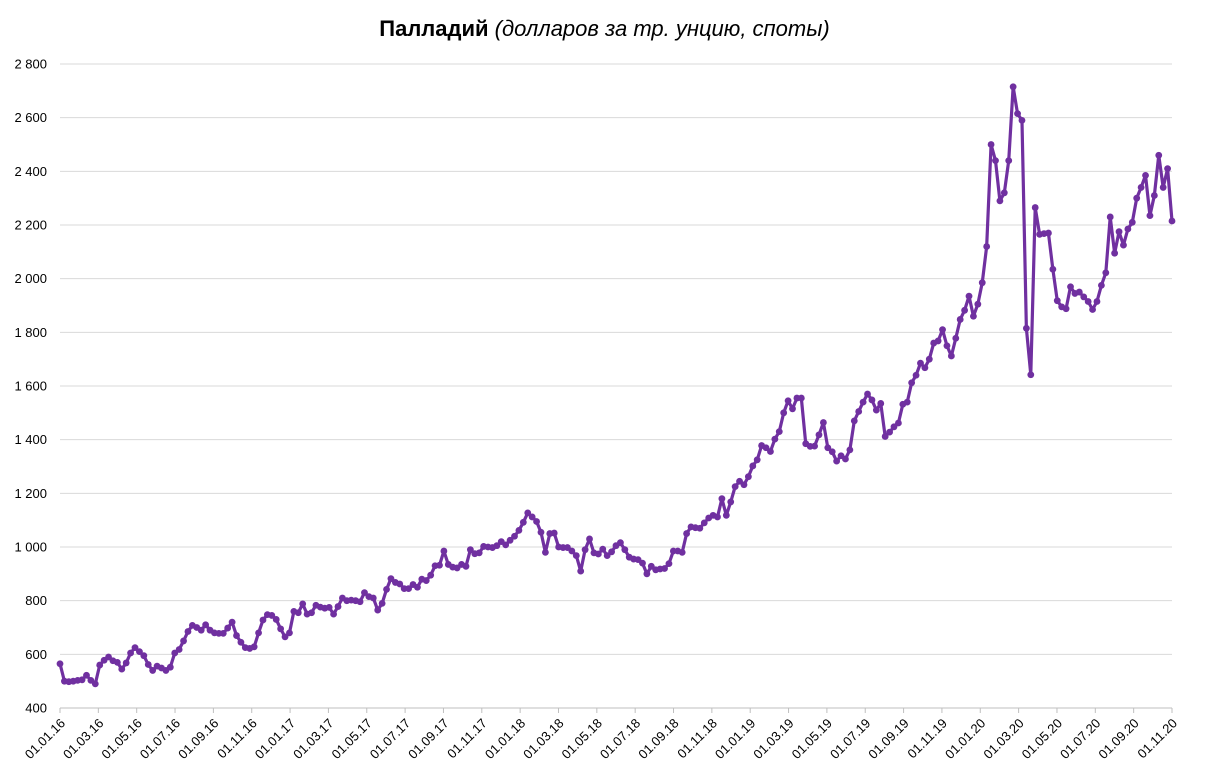  Describe the element at coordinates (1042, 739) in the screenshot. I see `x-tick-label: 01.05.20` at that location.